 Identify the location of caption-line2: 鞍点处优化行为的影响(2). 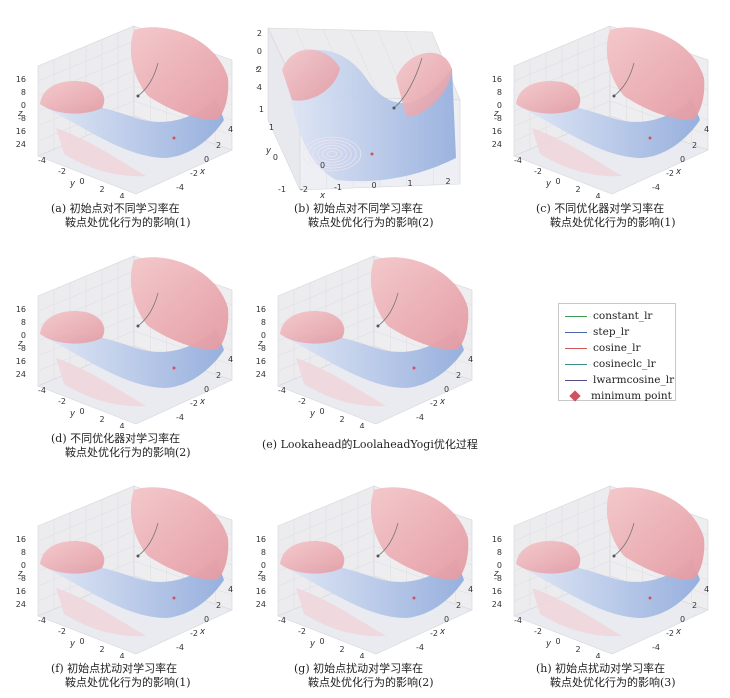
(371, 682).